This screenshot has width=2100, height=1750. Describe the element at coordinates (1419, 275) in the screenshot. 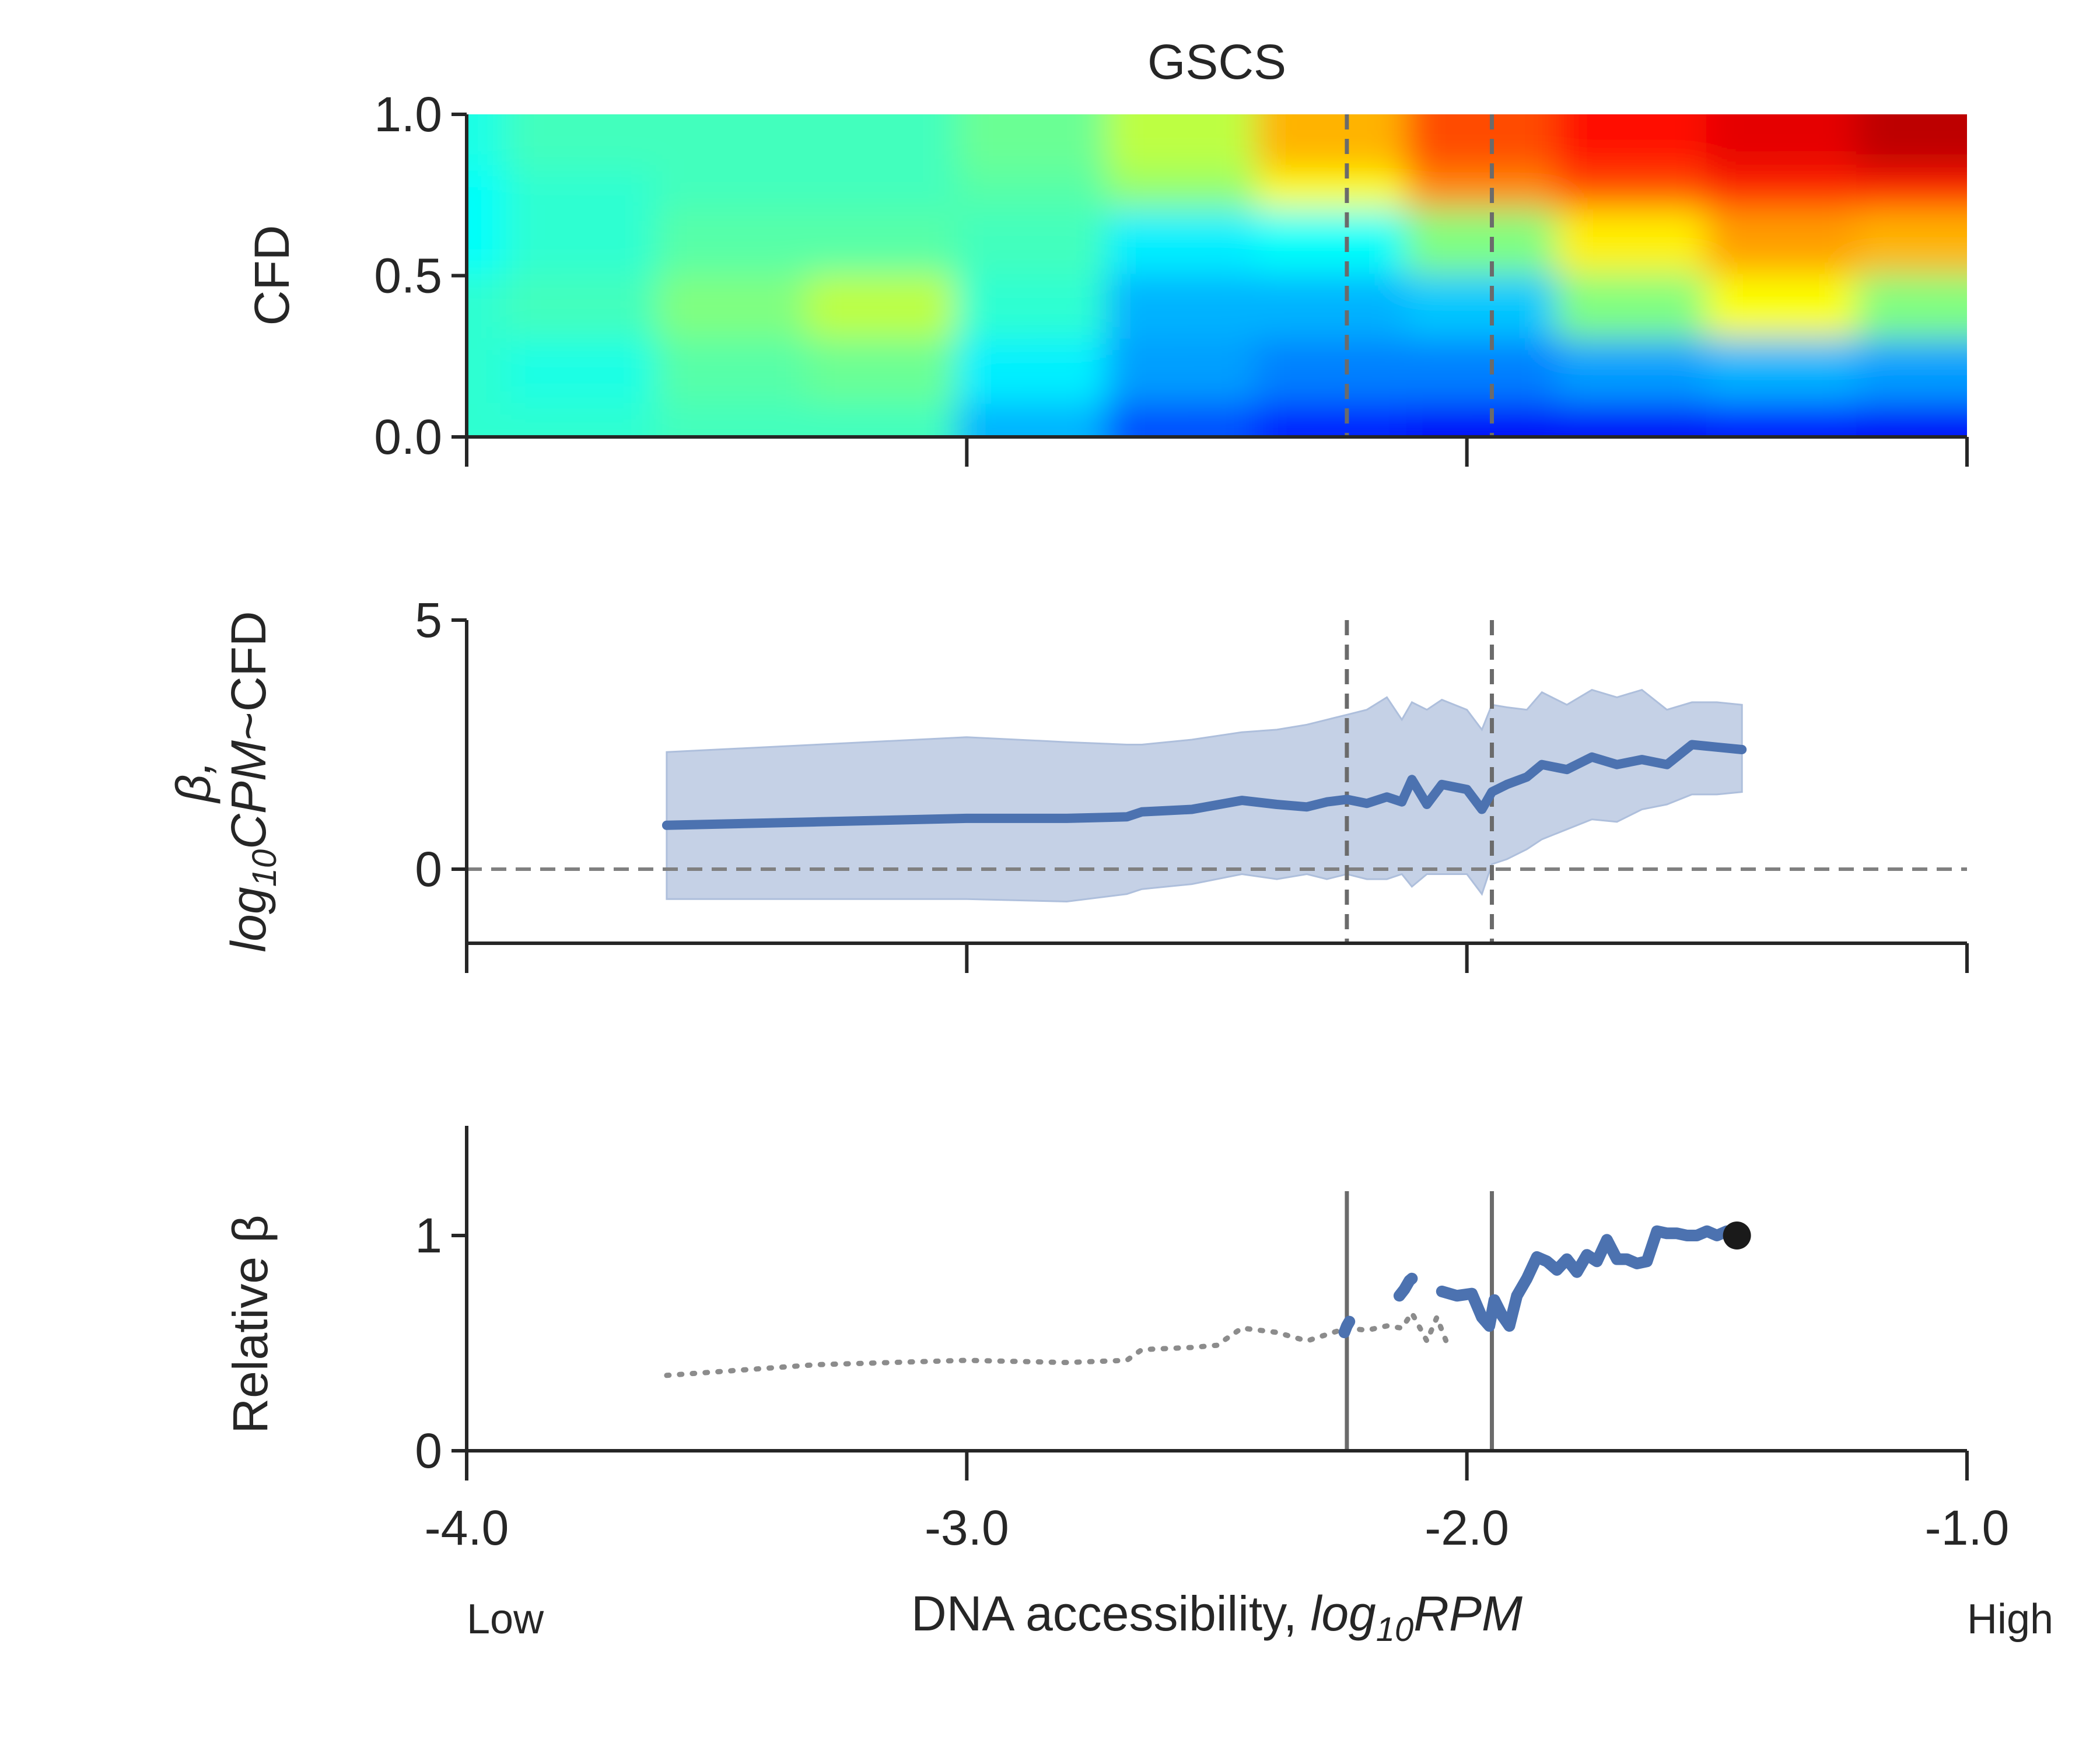

I see `heatmap-vlines` at that location.